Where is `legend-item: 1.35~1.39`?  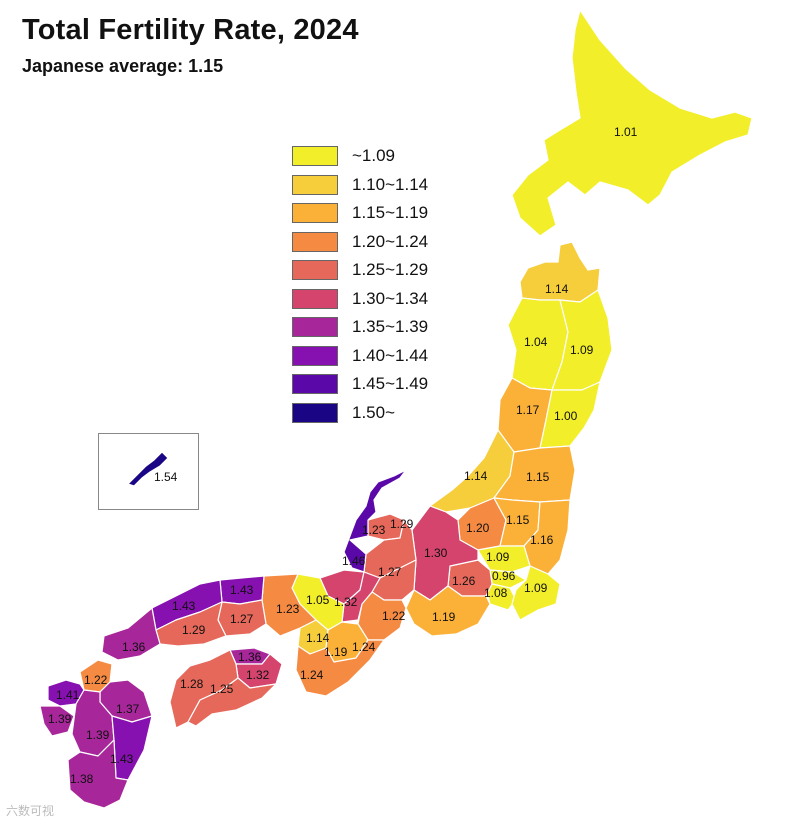
legend-item: 1.35~1.39 is located at coordinates (360, 327).